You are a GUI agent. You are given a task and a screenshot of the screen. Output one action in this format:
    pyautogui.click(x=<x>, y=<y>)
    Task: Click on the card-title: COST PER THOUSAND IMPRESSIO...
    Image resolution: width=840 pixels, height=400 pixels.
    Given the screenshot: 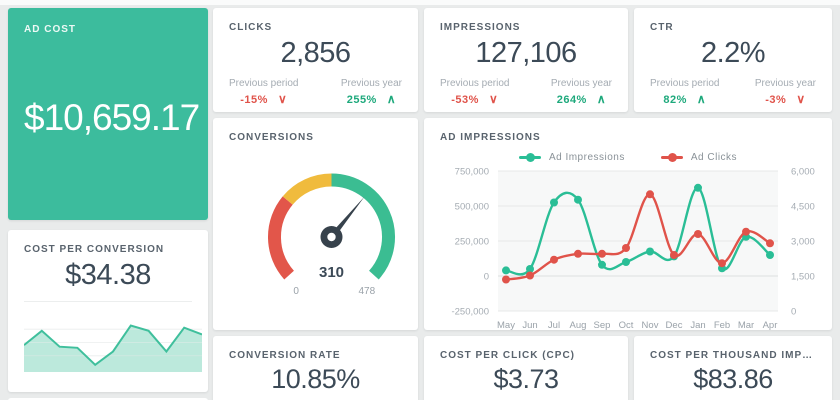 What is the action you would take?
    pyautogui.click(x=733, y=355)
    